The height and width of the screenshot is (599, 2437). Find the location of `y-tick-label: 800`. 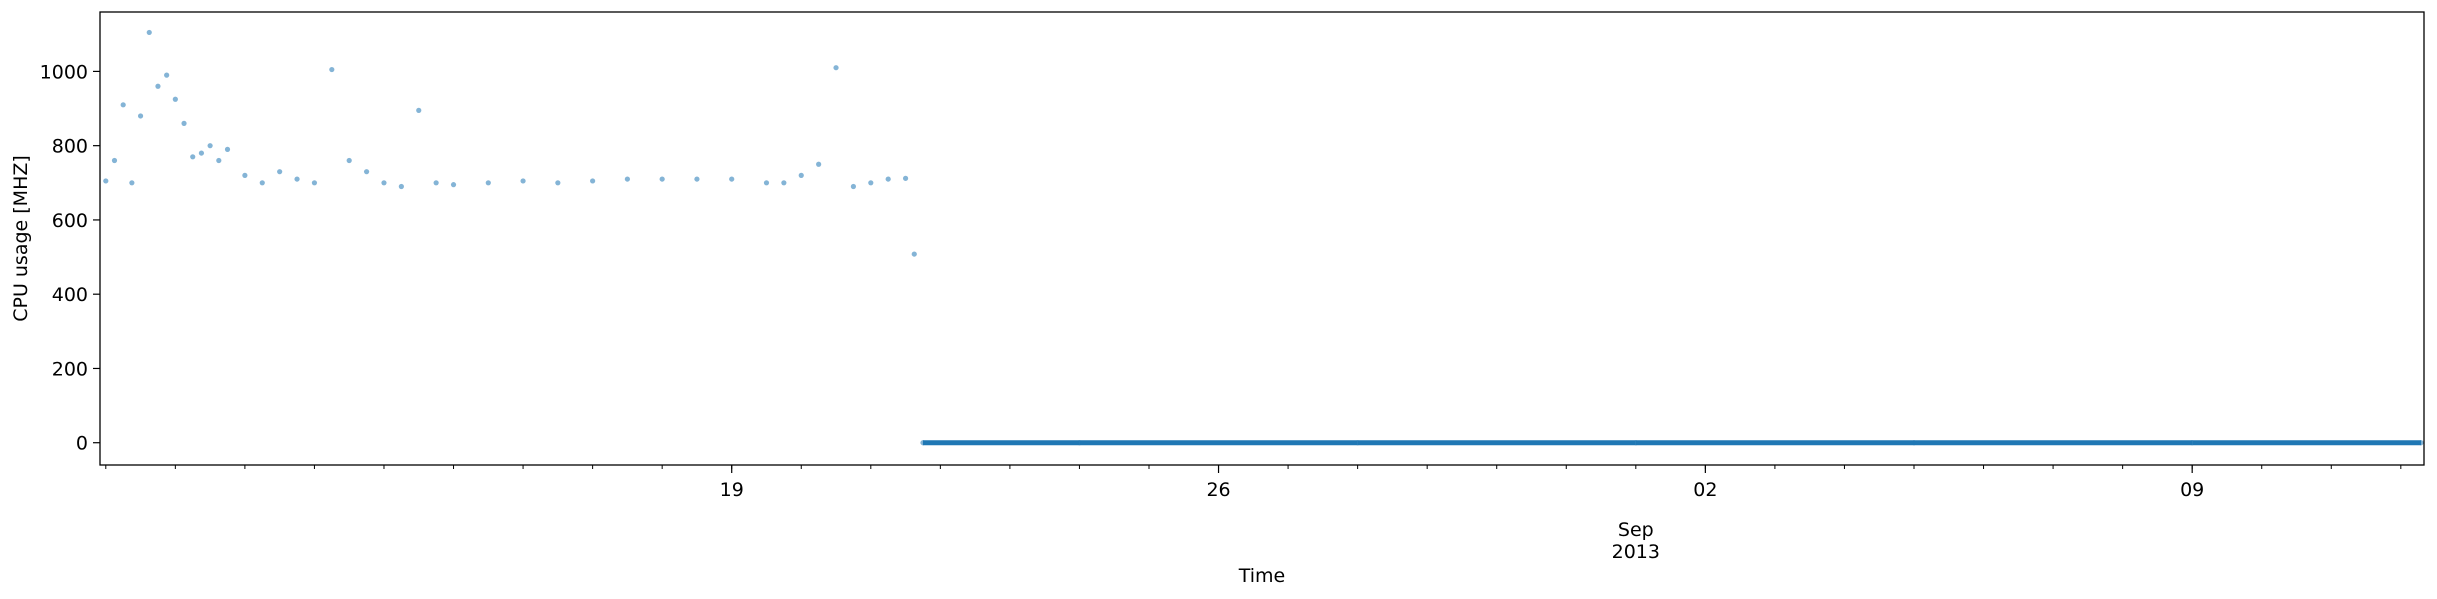

y-tick-label: 800 is located at coordinates (70, 147).